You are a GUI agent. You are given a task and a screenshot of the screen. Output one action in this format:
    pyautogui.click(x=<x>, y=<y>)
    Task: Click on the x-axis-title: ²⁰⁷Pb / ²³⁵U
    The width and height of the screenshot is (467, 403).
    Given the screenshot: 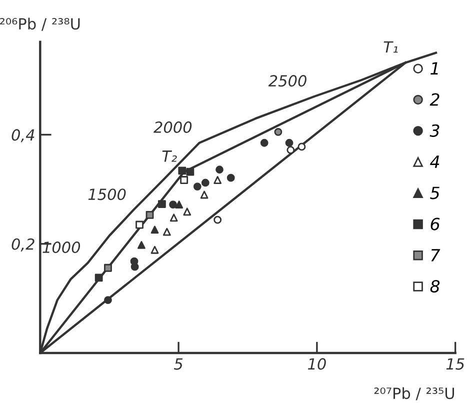 What is the action you would take?
    pyautogui.click(x=414, y=393)
    